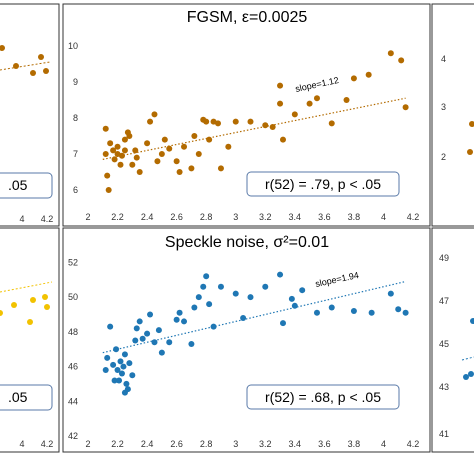 The height and width of the screenshot is (474, 474). I want to click on x-tick-label: 4.2, so click(413, 217).